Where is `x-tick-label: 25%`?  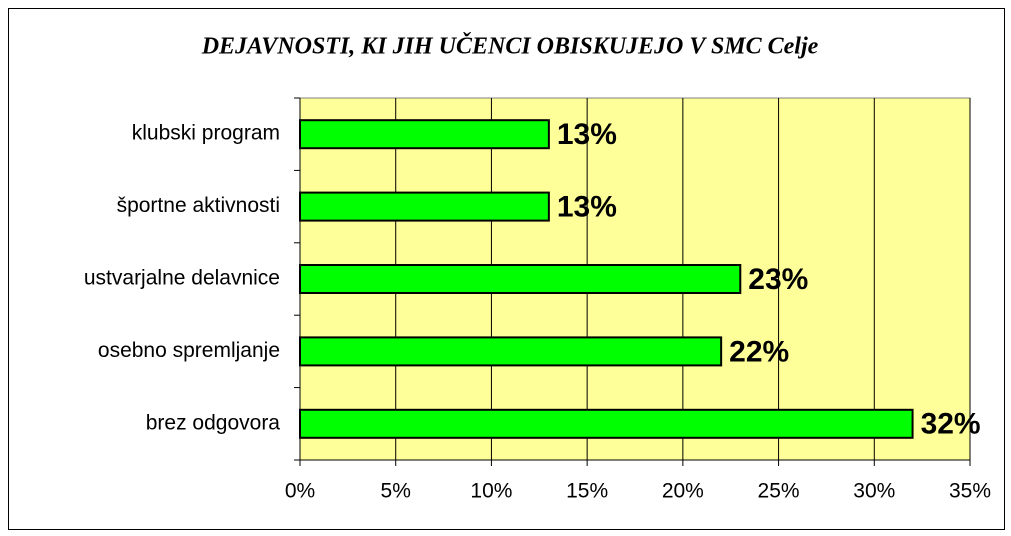
x-tick-label: 25% is located at coordinates (779, 491).